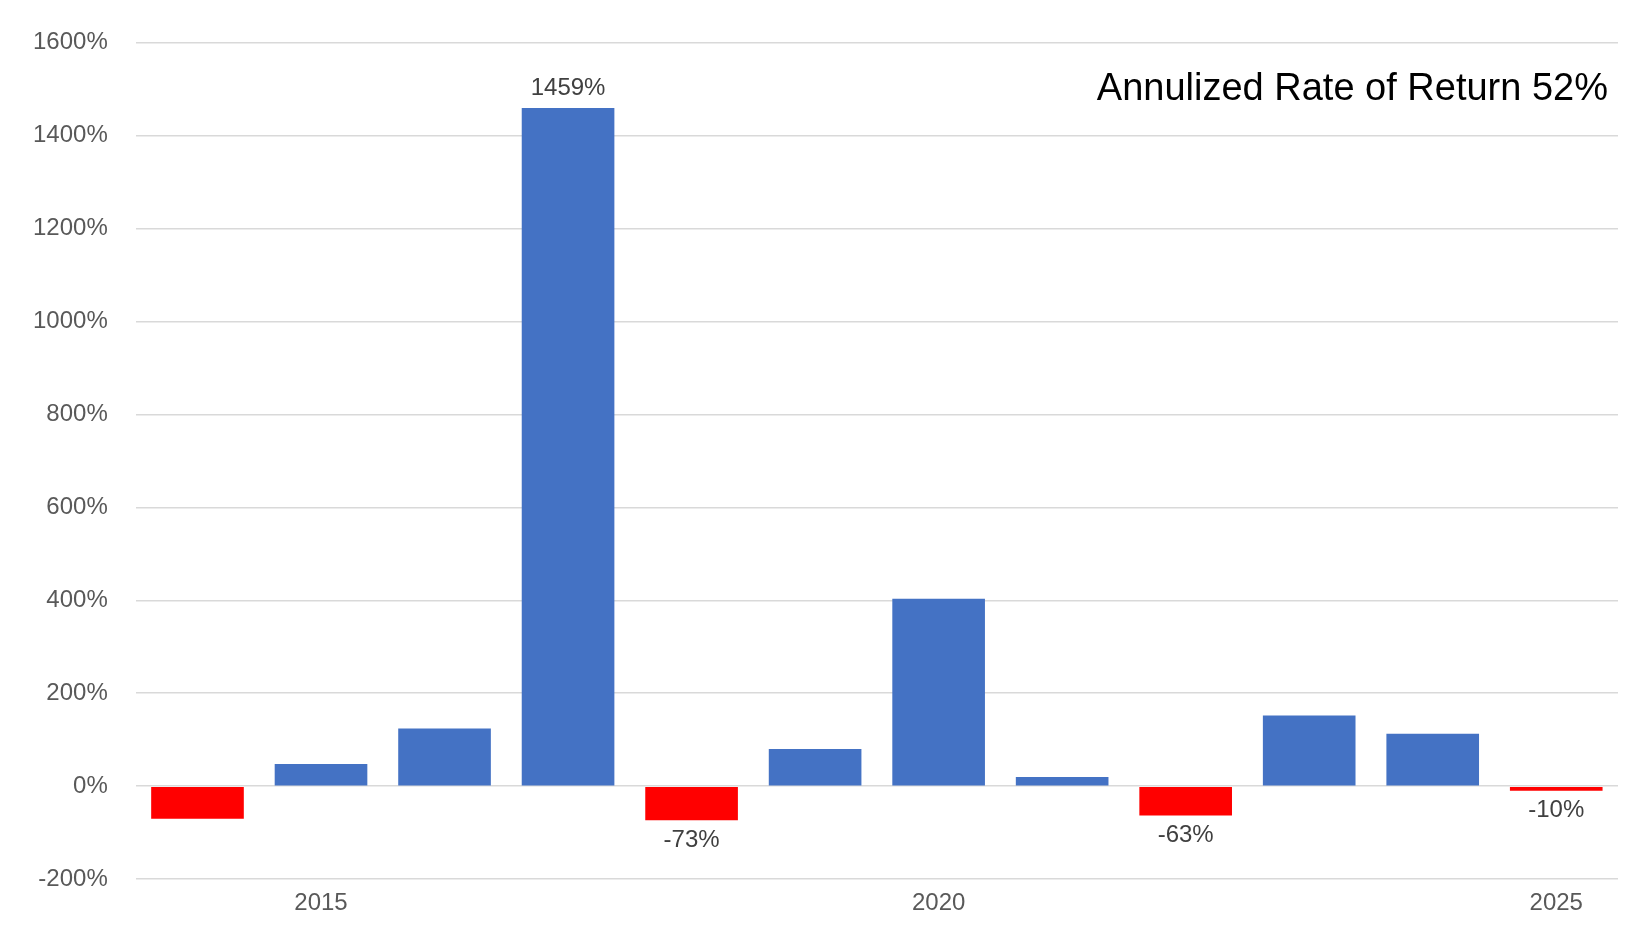 The height and width of the screenshot is (933, 1628). I want to click on y-tick-label: 200%, so click(77, 691).